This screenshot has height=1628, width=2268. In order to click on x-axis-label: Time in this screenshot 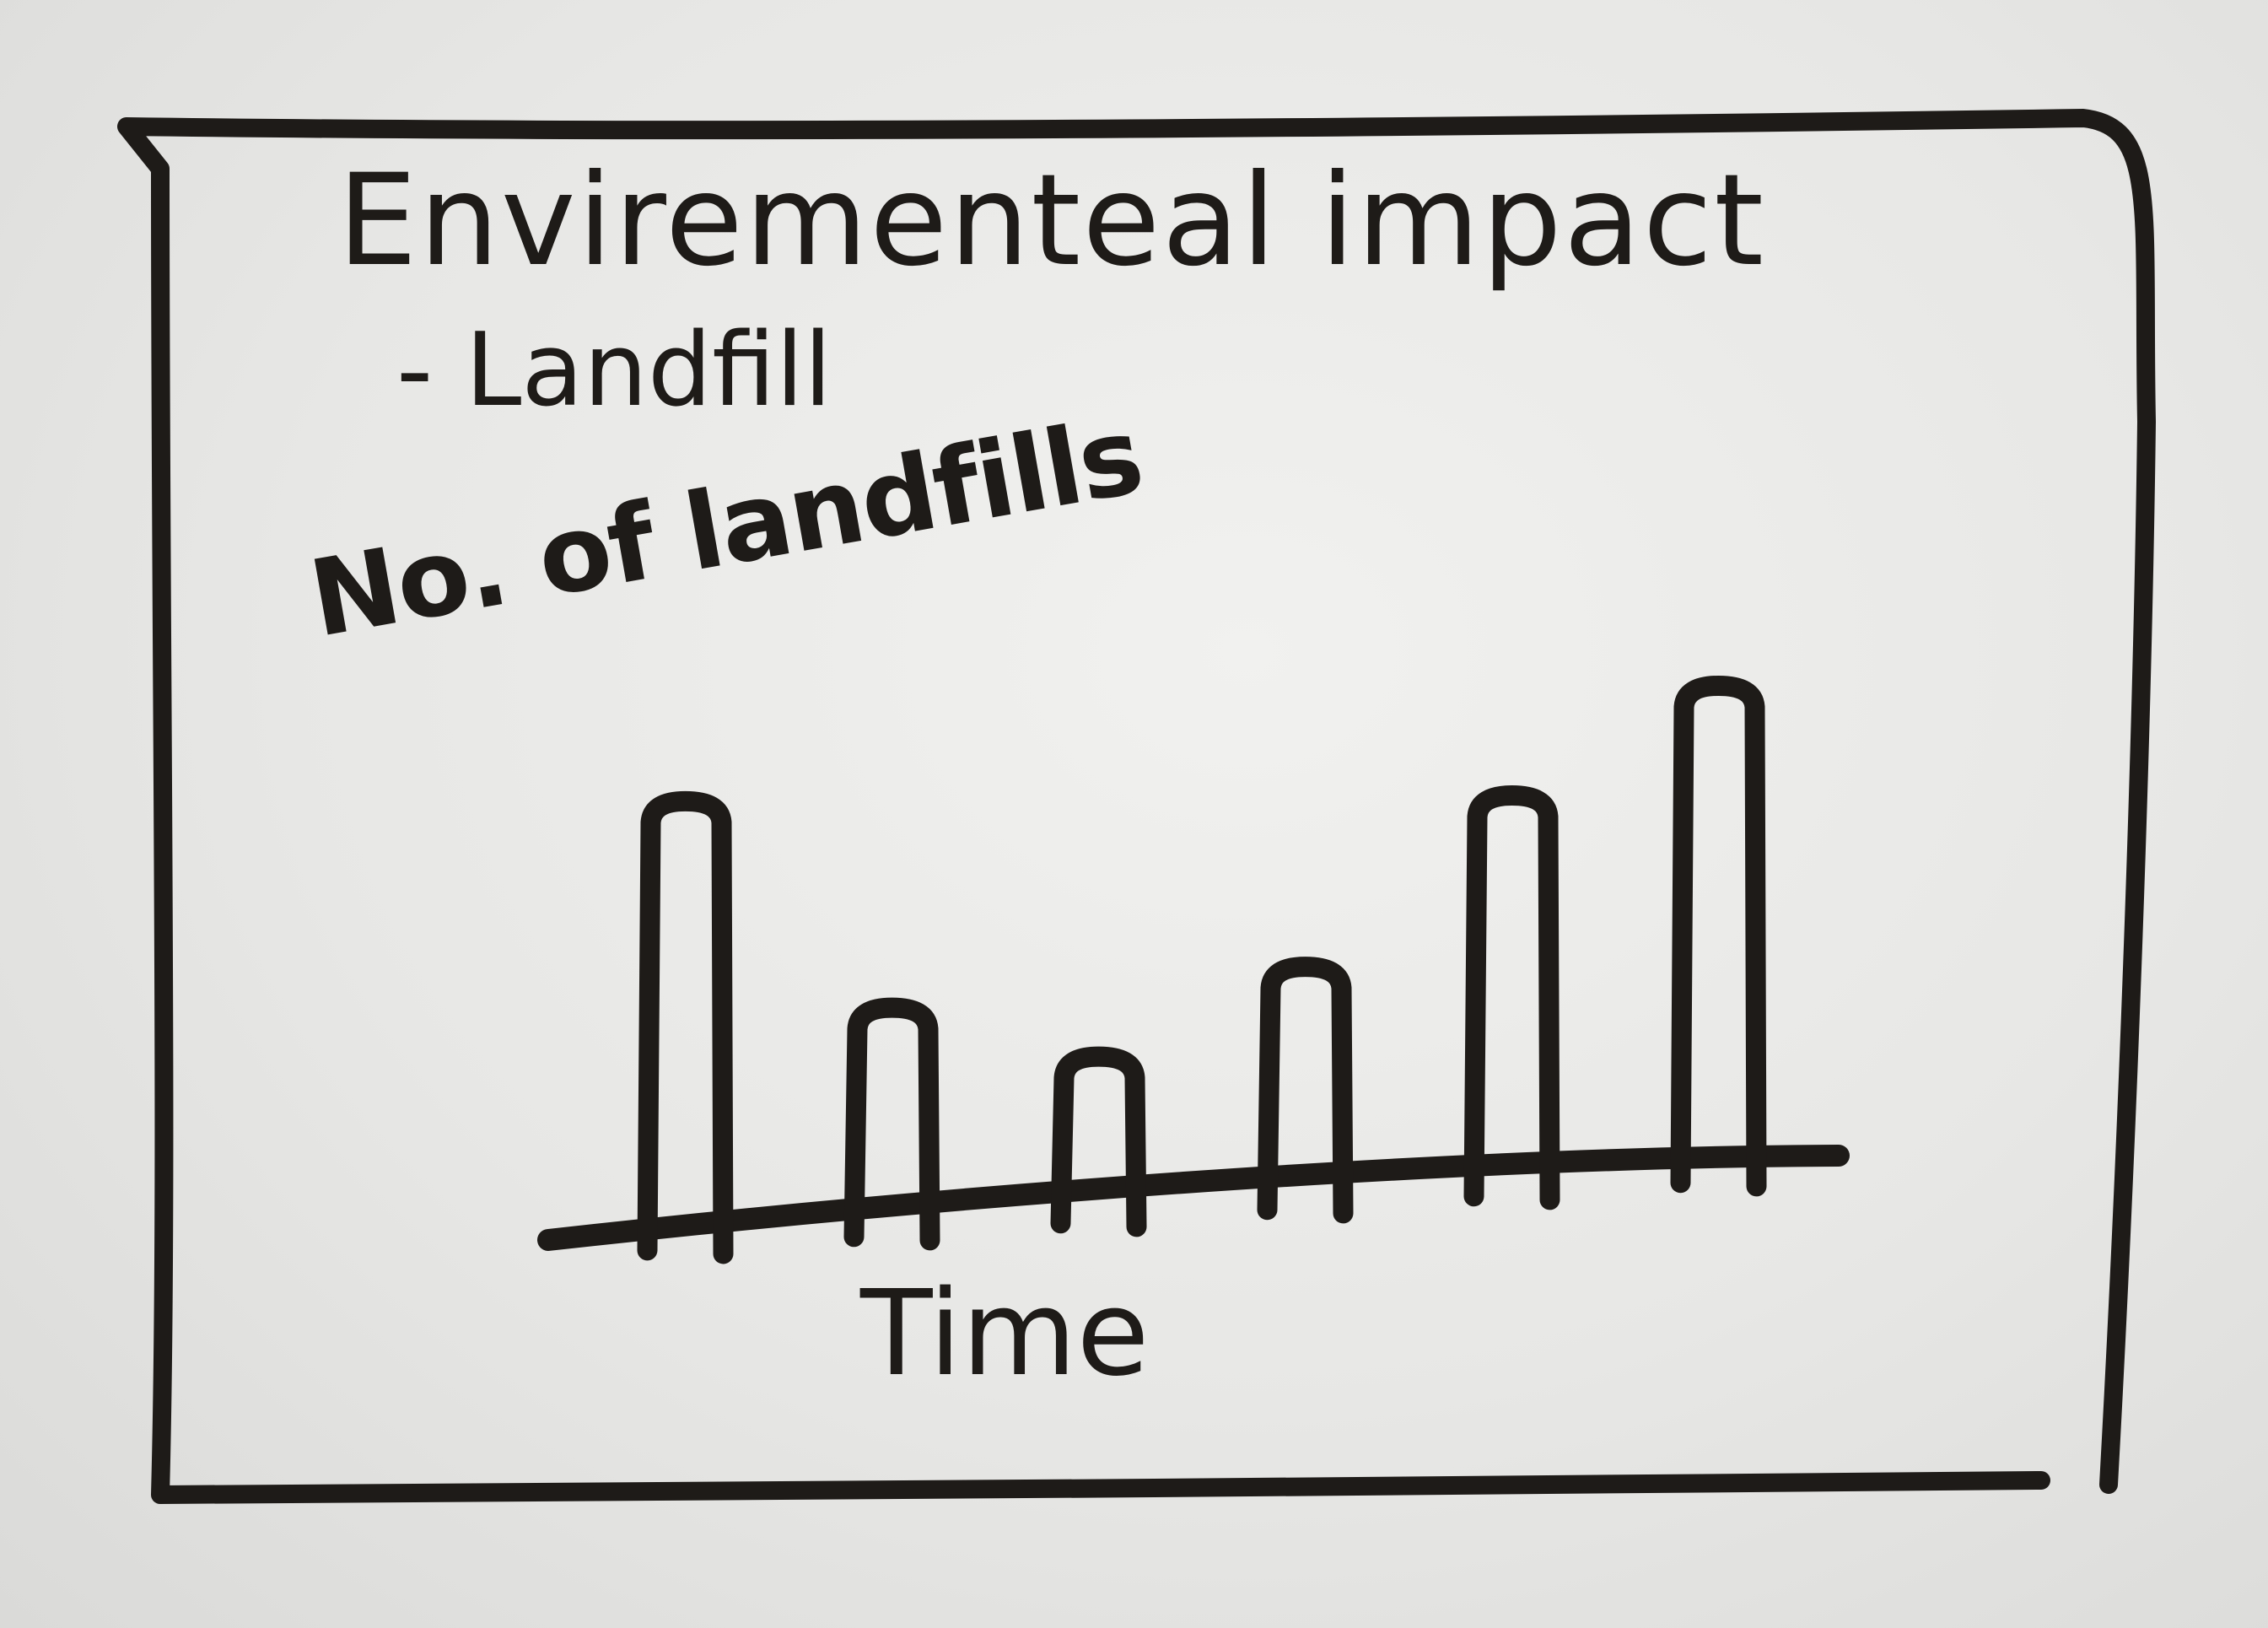, I will do `click(1005, 1334)`.